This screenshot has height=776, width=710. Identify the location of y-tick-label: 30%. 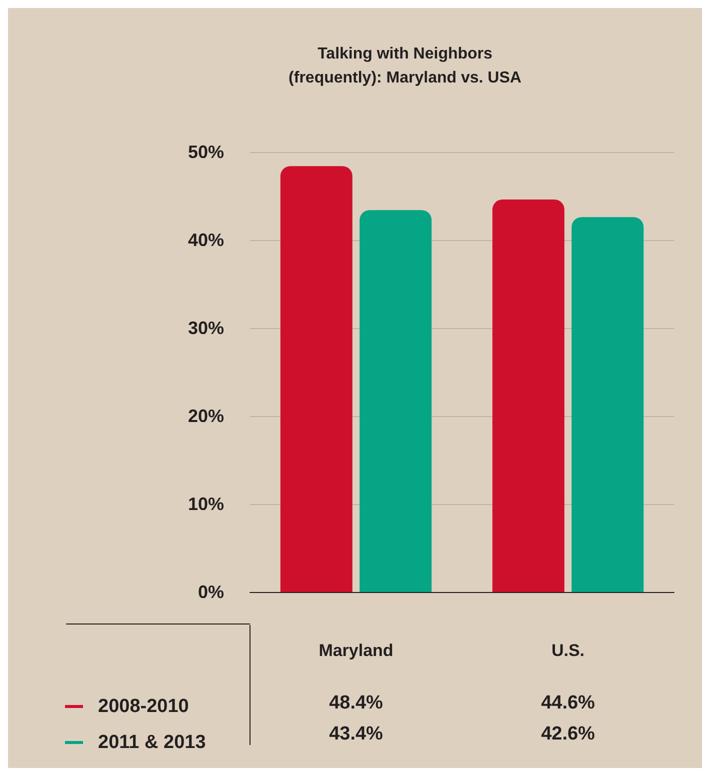
(206, 328).